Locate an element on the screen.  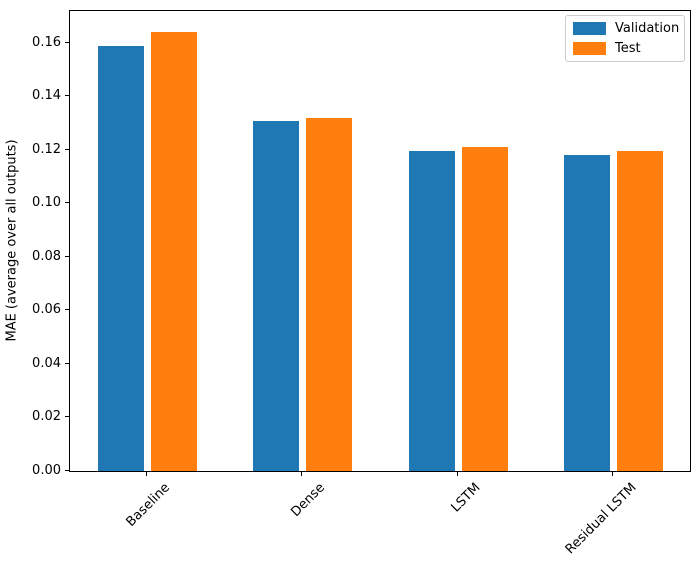
y-tick-label: 0.10 is located at coordinates (46, 202).